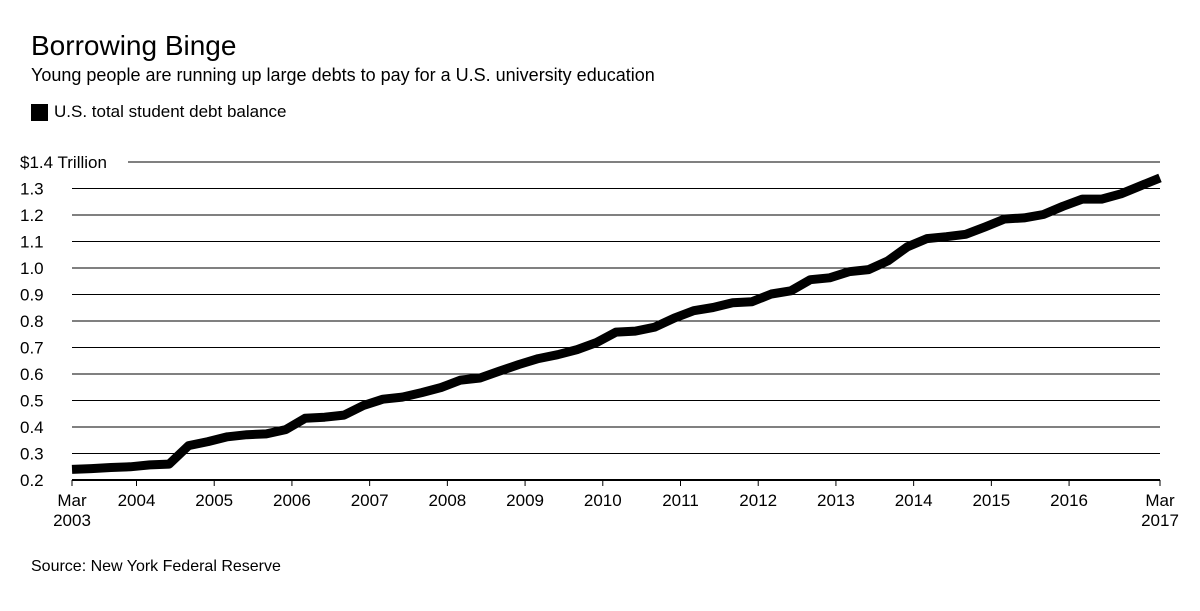  I want to click on x-tick-label-year: 2003, so click(72, 520).